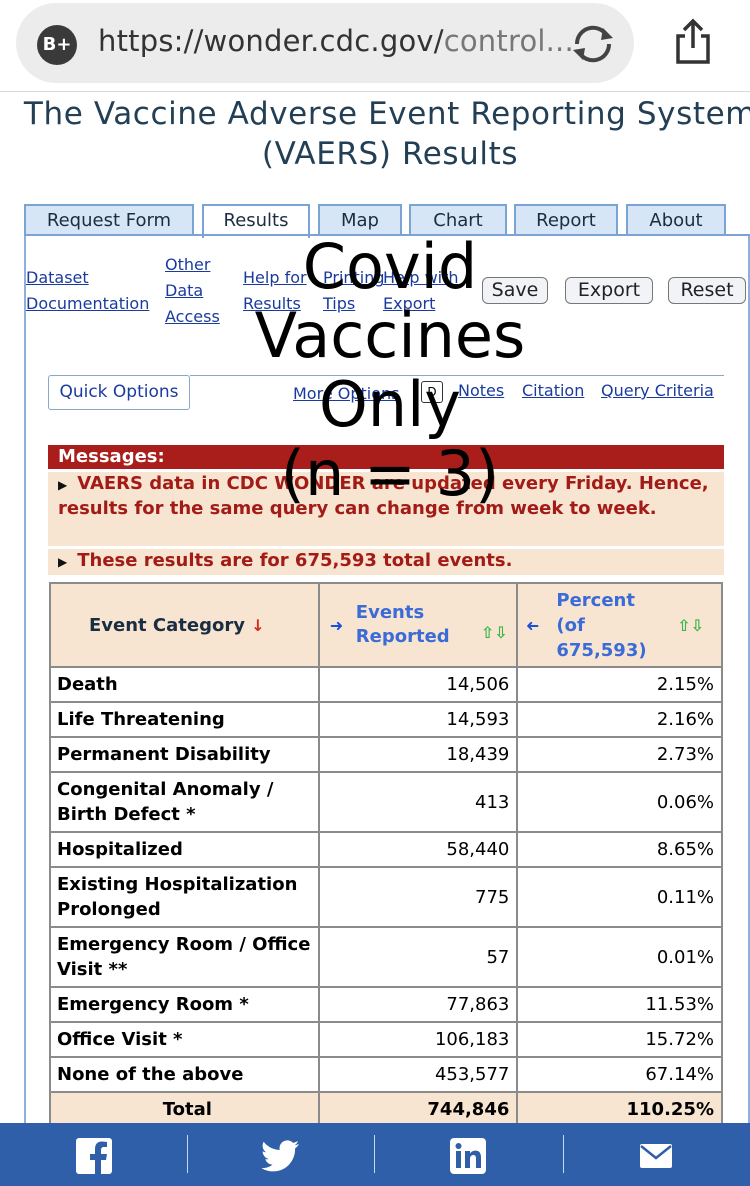 The height and width of the screenshot is (1186, 750). Describe the element at coordinates (184, 1109) in the screenshot. I see `total-label: Total` at that location.